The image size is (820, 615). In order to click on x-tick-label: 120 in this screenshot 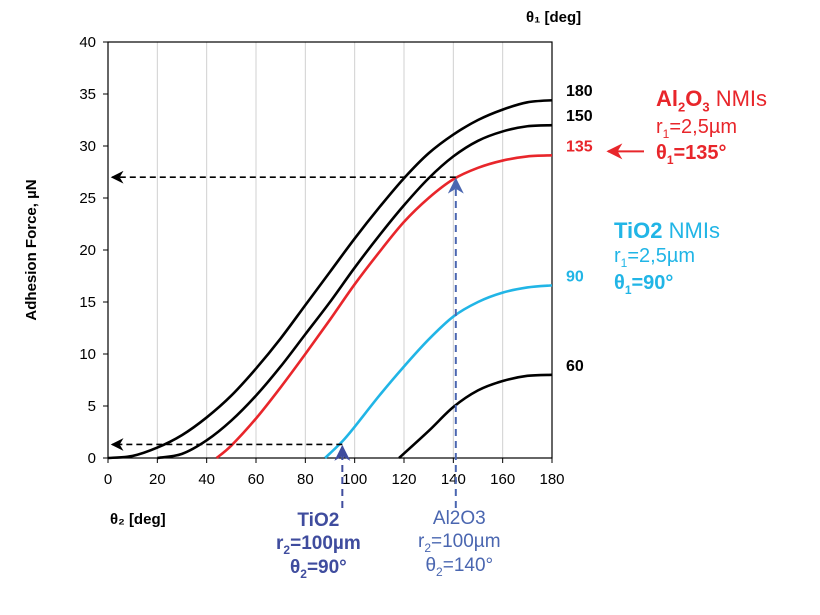, I will do `click(403, 479)`.